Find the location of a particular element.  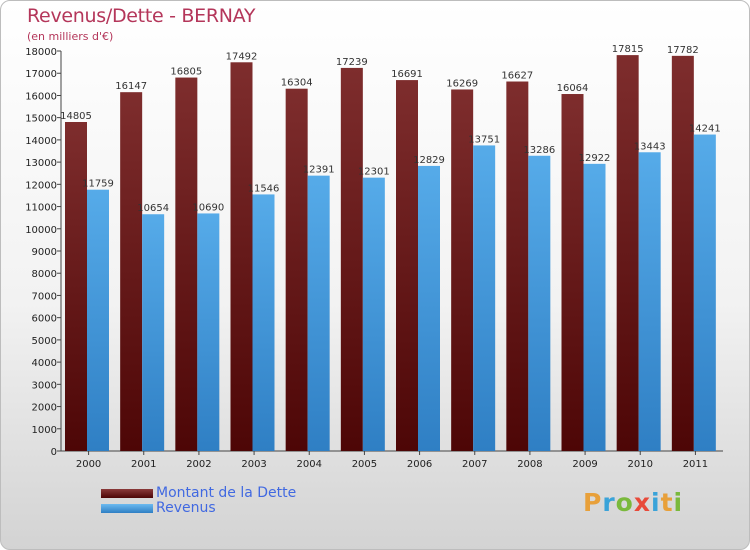

y-tick-label: 18000 is located at coordinates (41, 52).